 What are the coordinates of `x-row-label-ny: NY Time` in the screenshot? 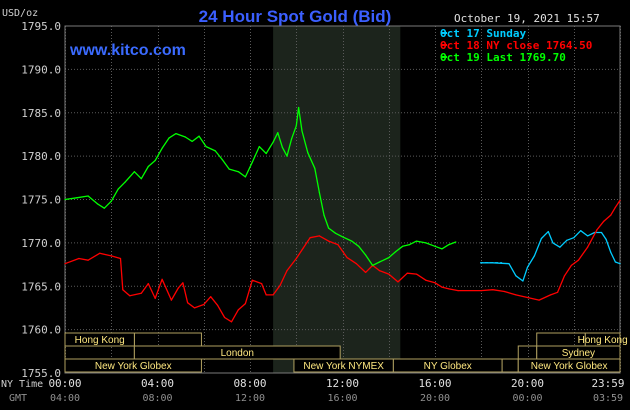 It's located at (22, 384).